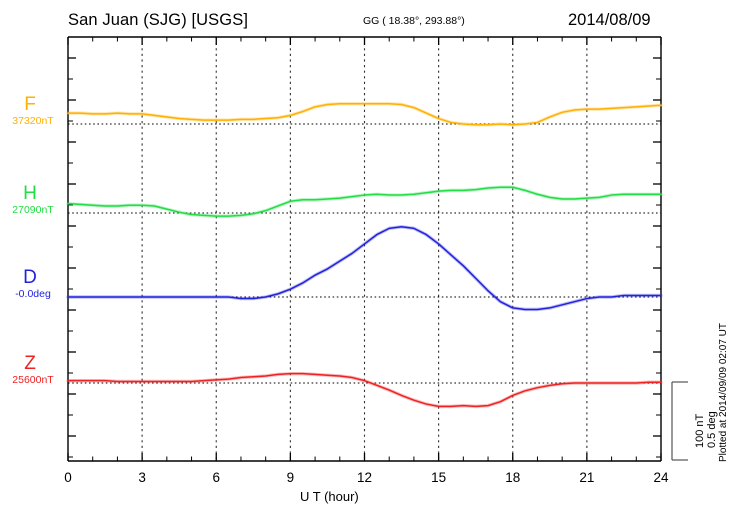 The image size is (730, 520). I want to click on x-tick-label: 9, so click(290, 477).